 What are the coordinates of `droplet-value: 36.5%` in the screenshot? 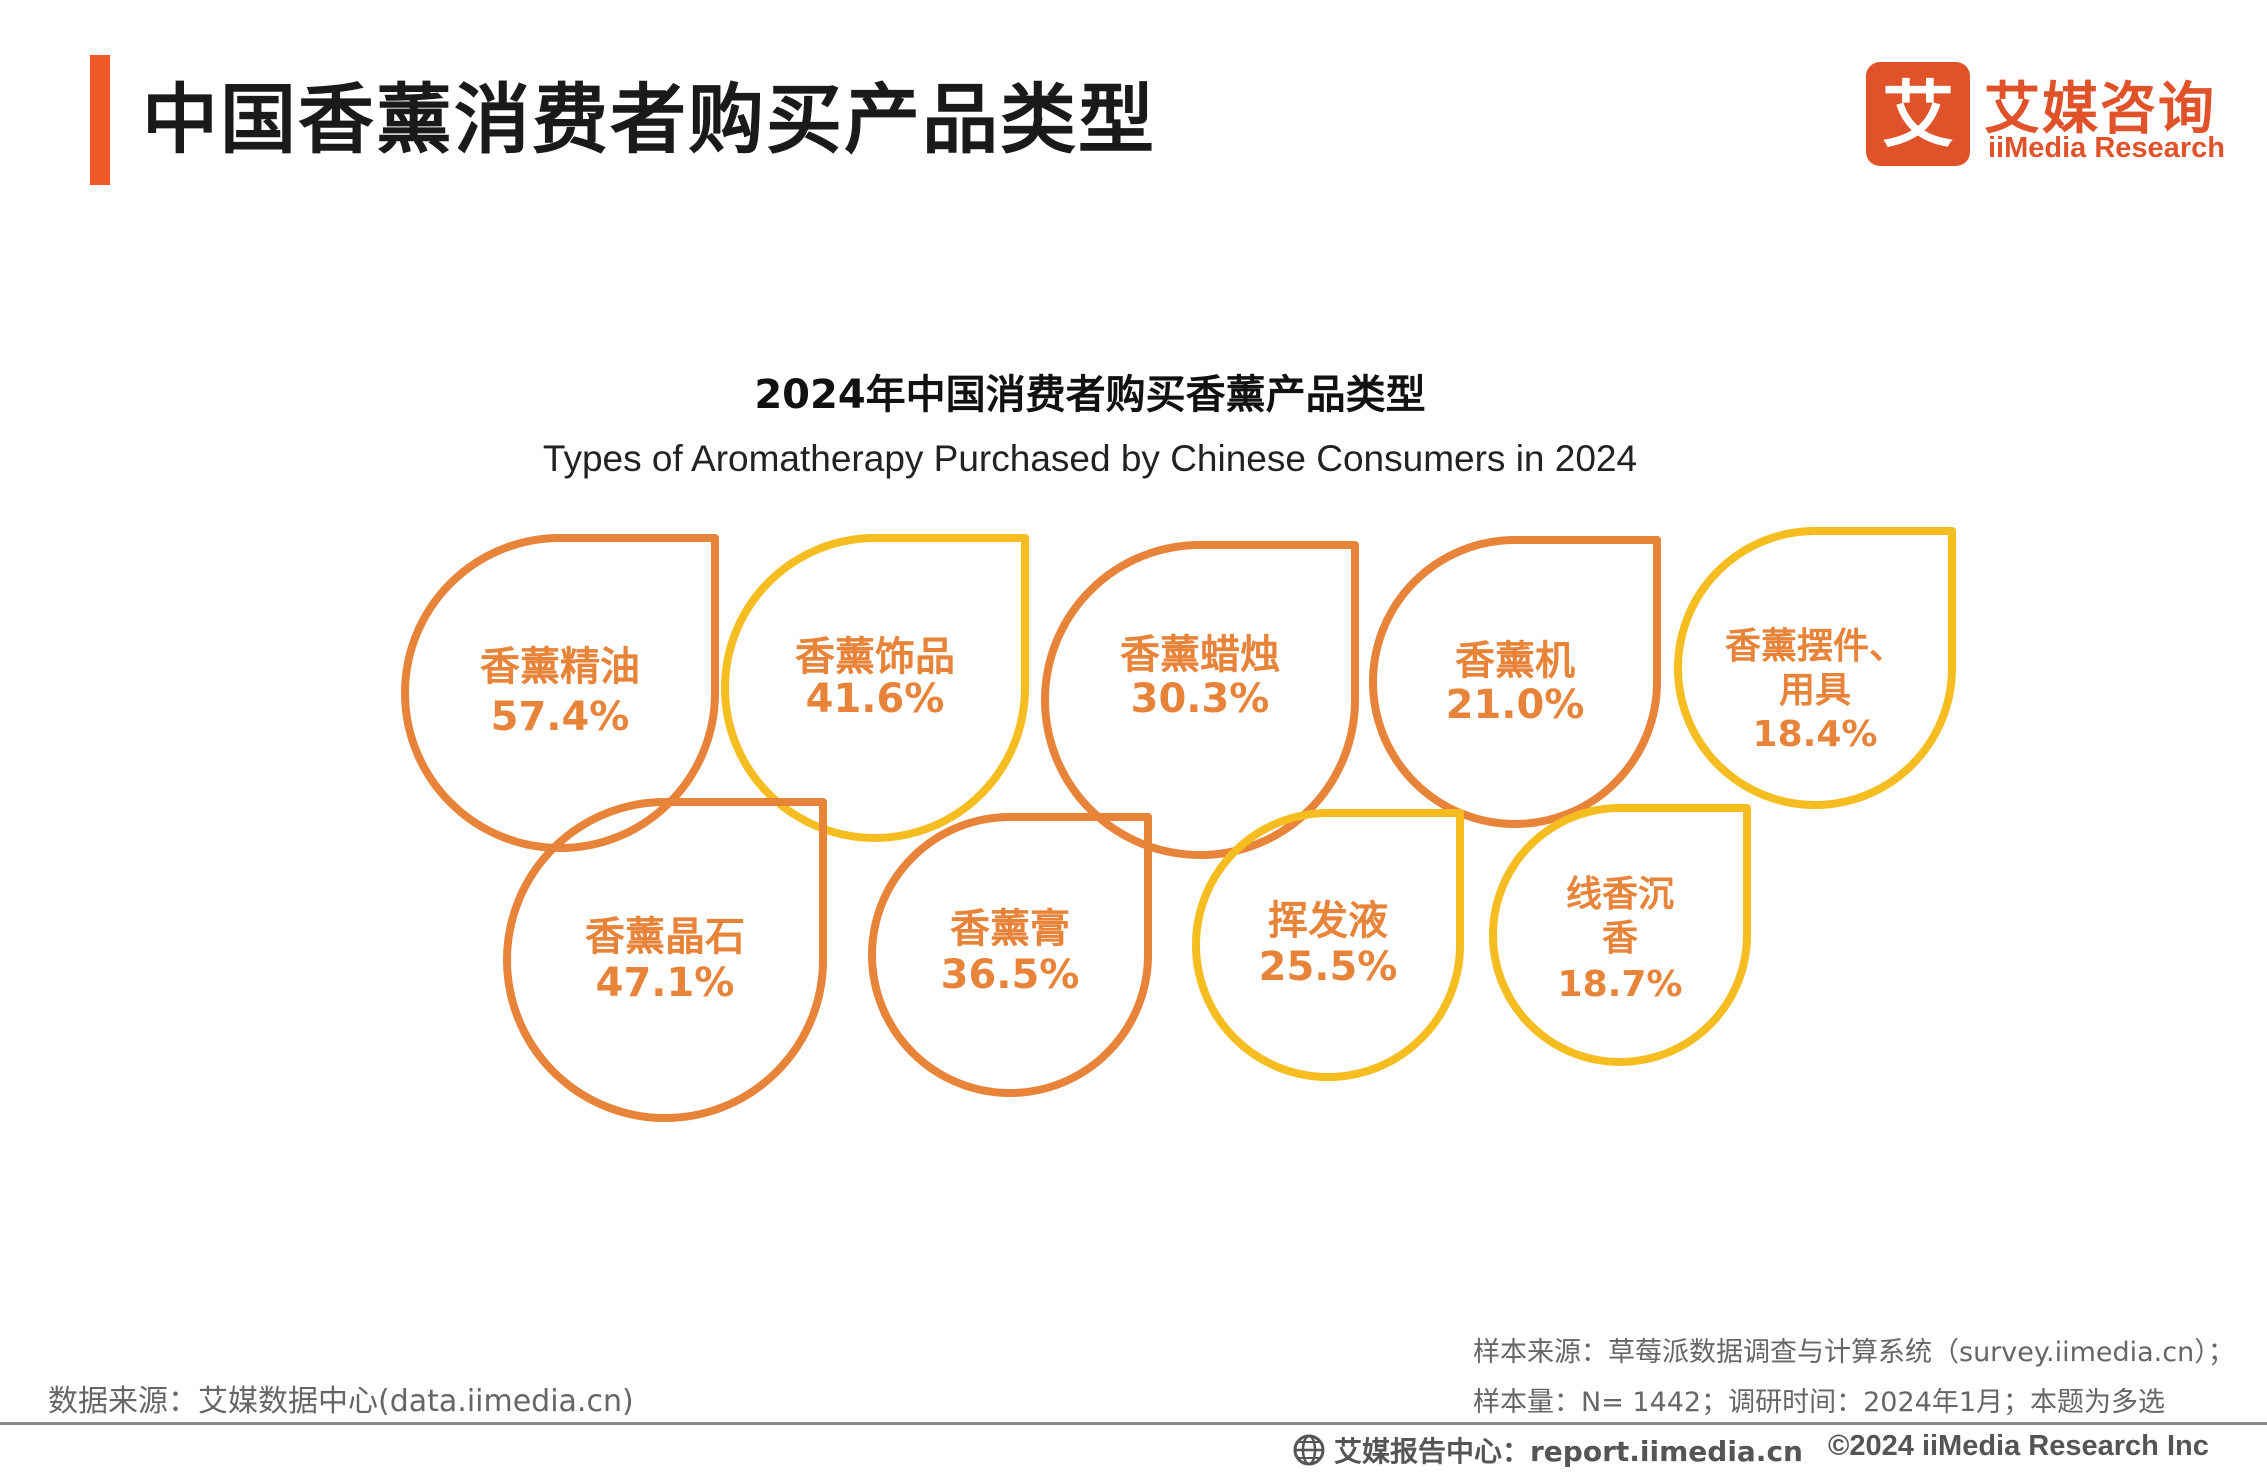 It's located at (1010, 975).